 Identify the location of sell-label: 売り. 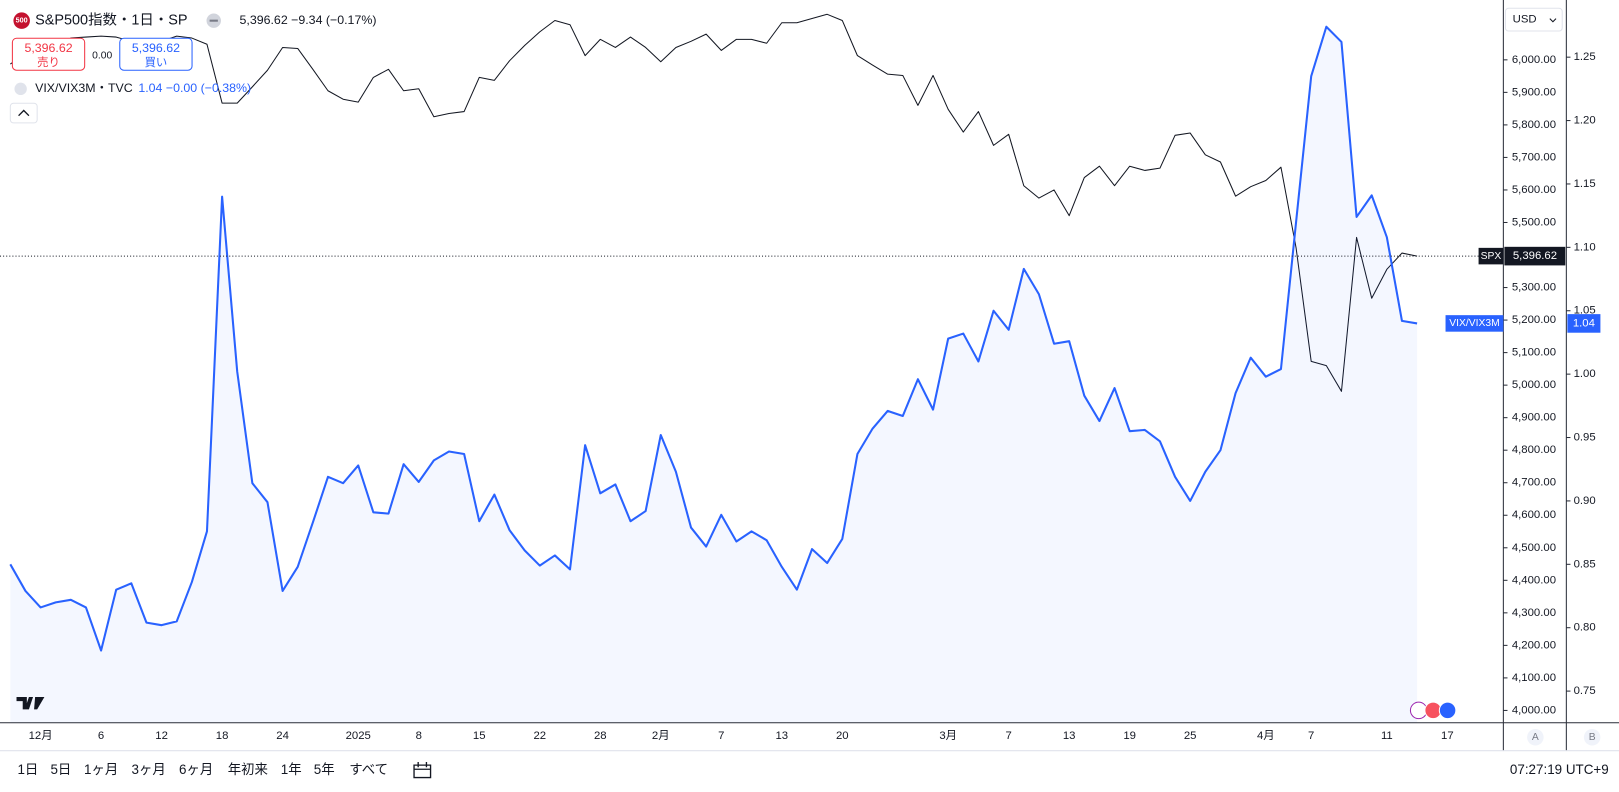
(48, 62).